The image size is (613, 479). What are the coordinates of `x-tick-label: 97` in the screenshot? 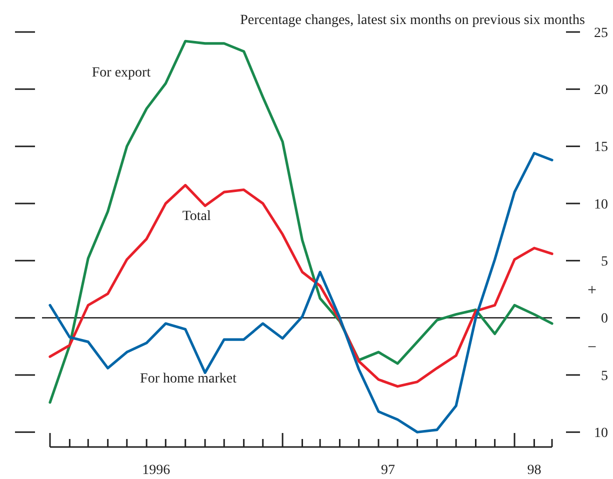 It's located at (388, 470).